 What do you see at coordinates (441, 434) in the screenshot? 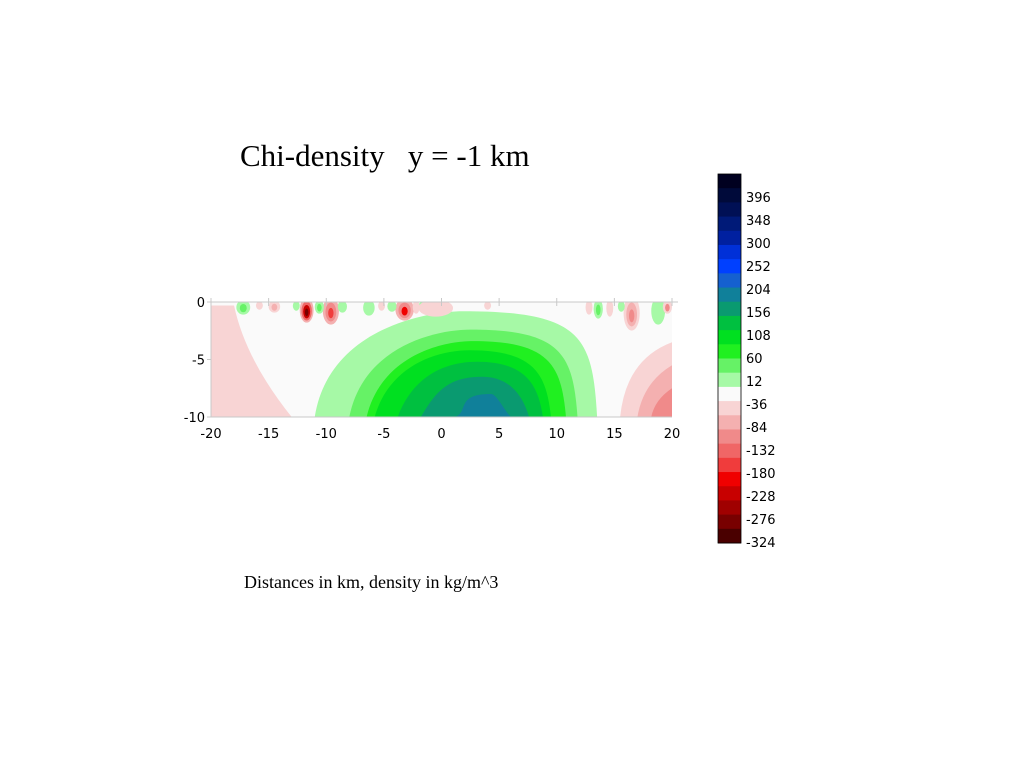
I see `x-tick-label: 0` at bounding box center [441, 434].